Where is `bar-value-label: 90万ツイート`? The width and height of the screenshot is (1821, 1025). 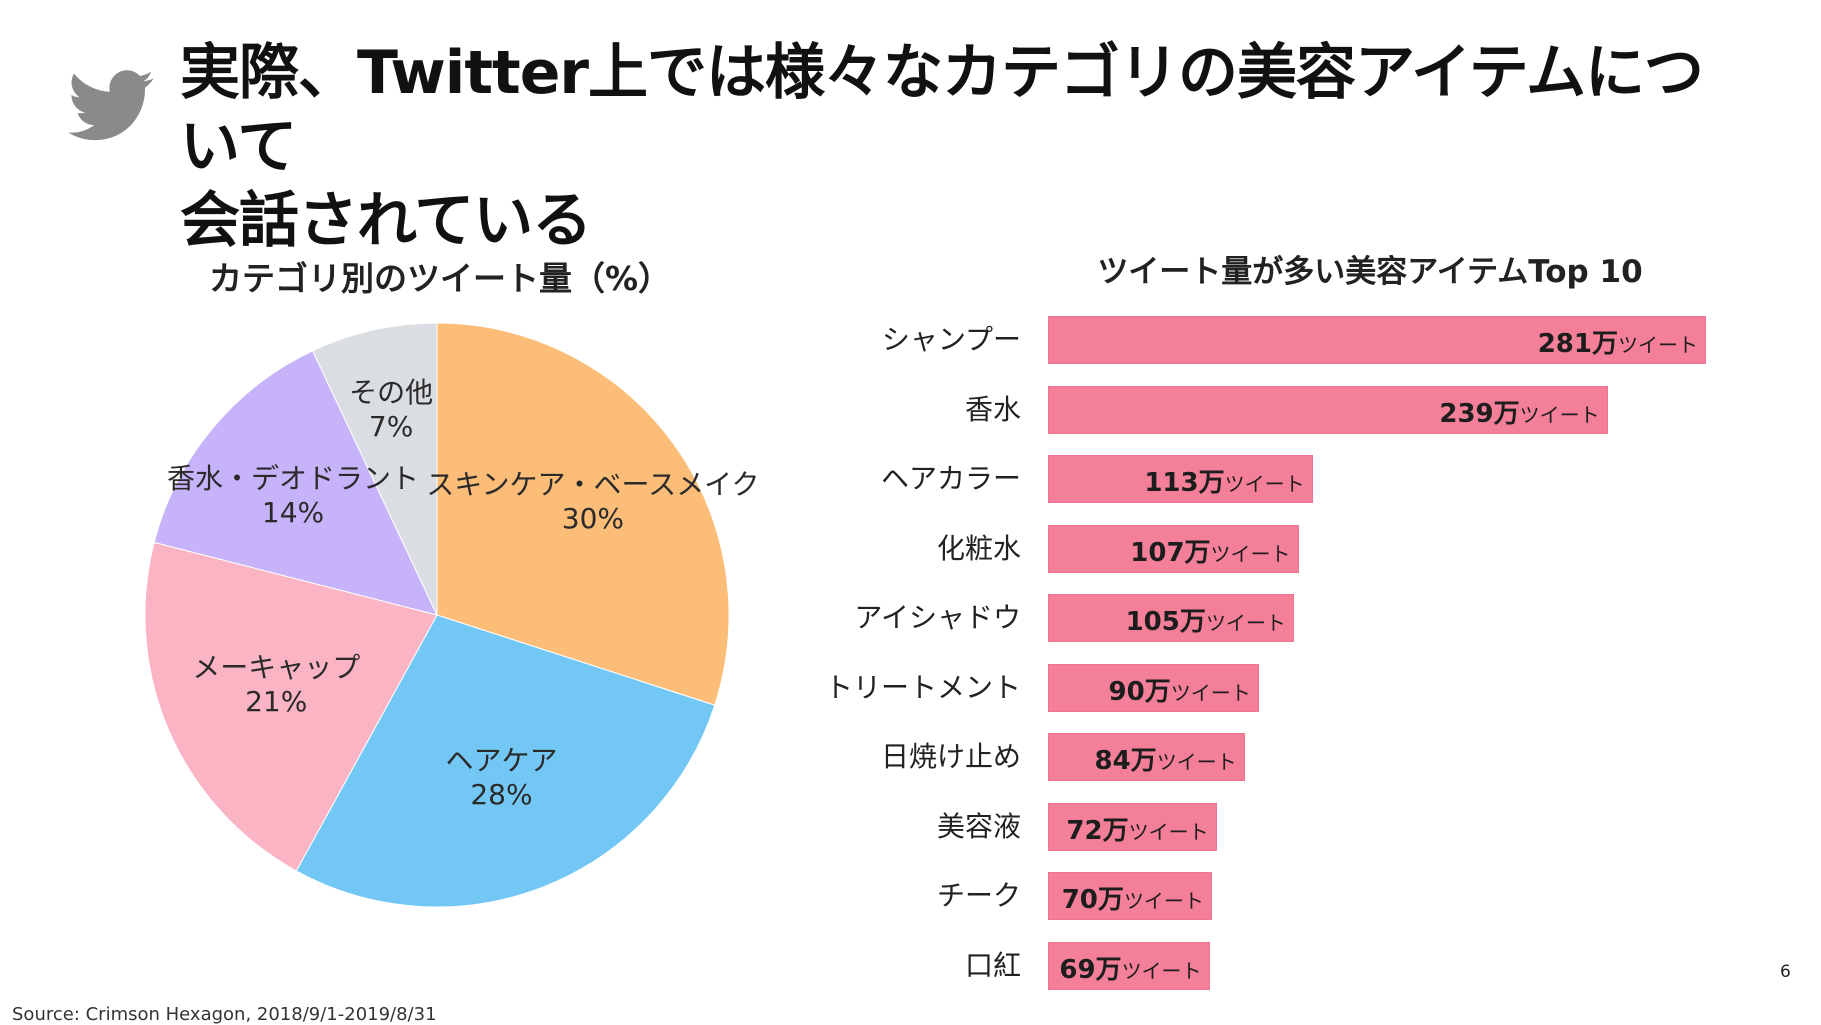
bar-value-label: 90万ツイート is located at coordinates (1180, 689).